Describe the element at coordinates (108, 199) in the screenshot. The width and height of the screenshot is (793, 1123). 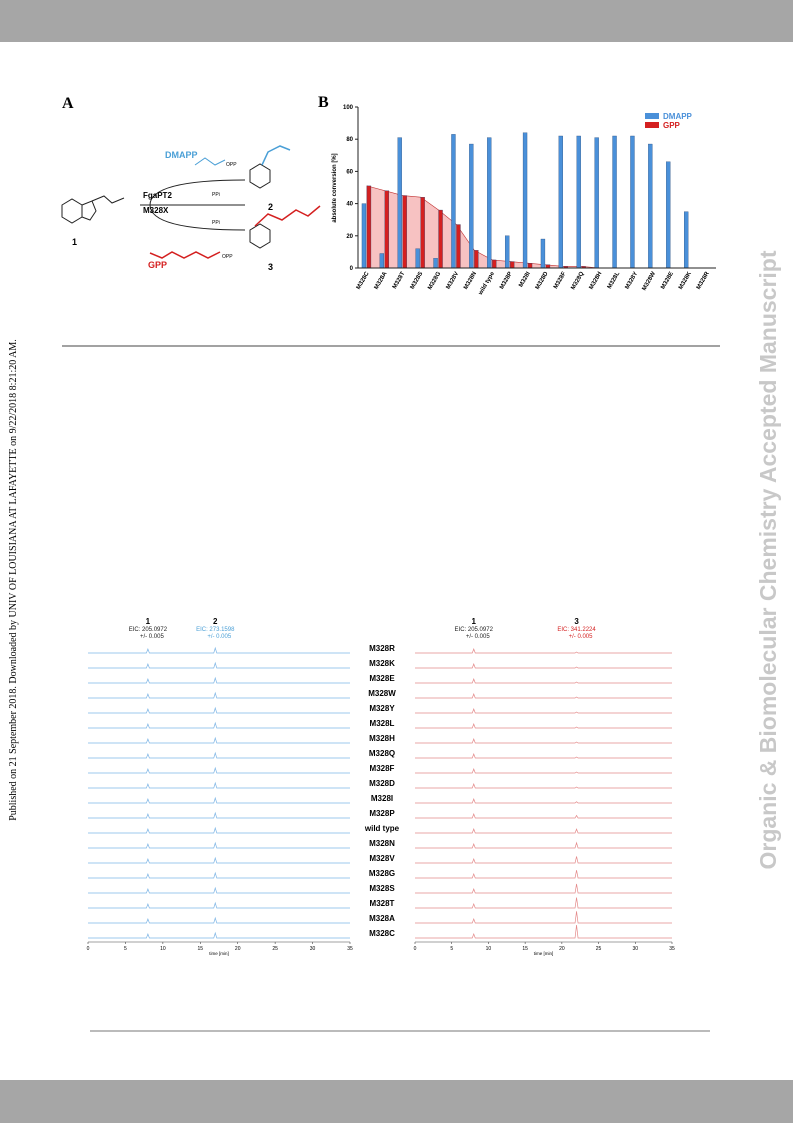
I see `chain` at that location.